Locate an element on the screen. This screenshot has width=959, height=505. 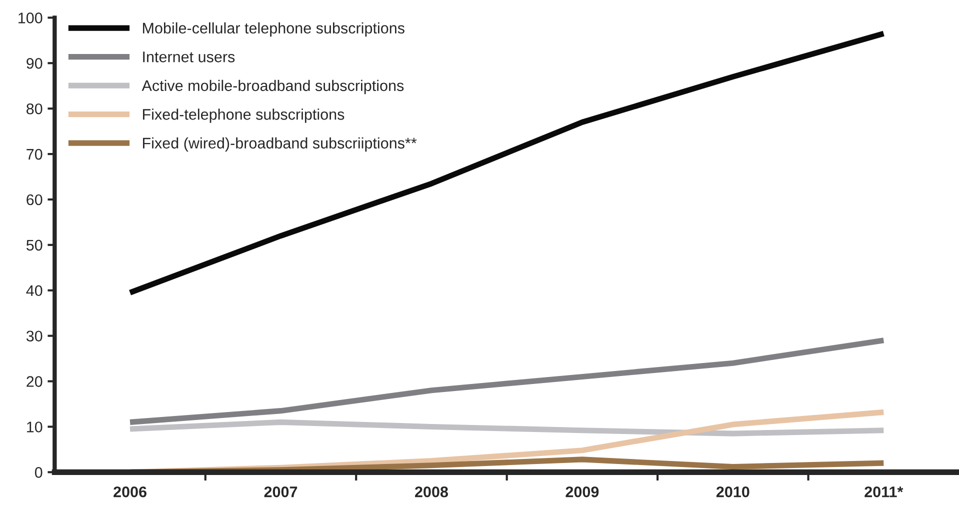
y-tick-label: 100 is located at coordinates (30, 18).